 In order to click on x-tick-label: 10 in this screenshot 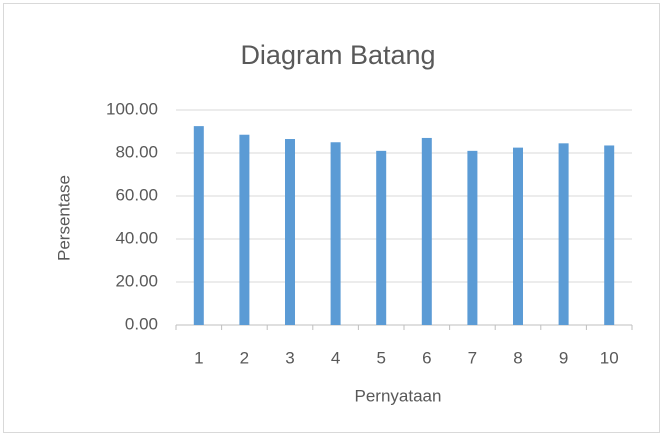, I will do `click(609, 357)`.